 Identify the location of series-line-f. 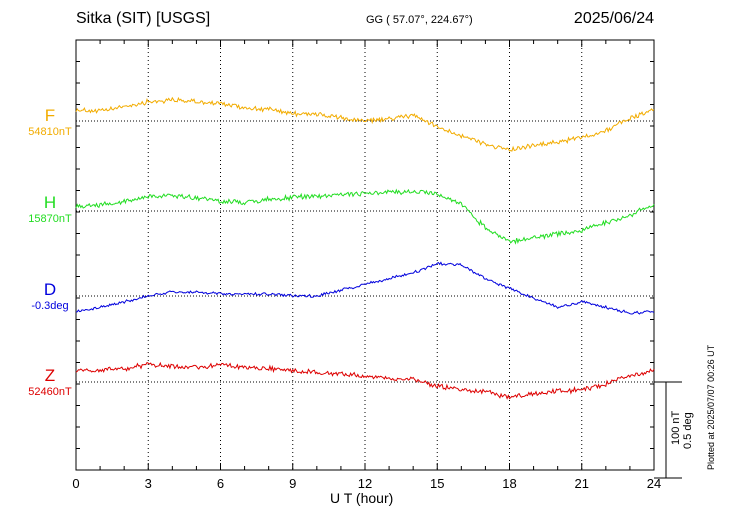
(365, 124).